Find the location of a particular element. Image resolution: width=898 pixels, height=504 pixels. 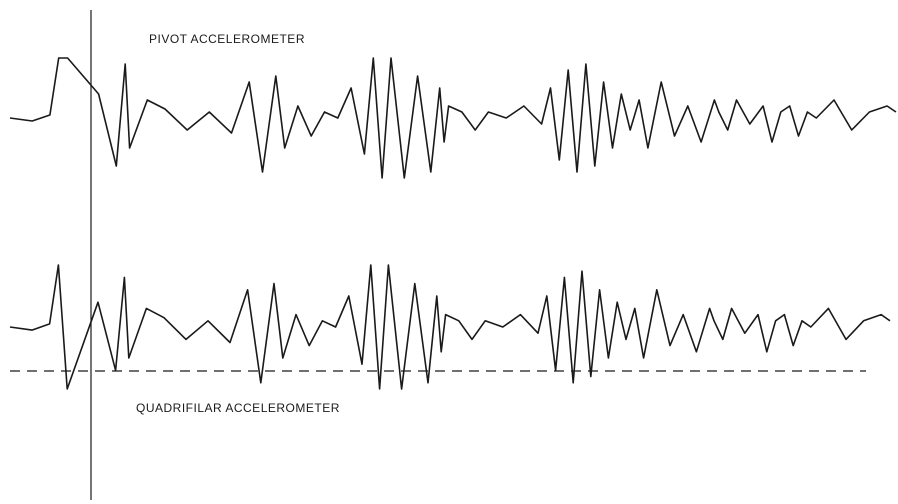

series-label-pivot: PIVOT ACCELEROMETER is located at coordinates (227, 39).